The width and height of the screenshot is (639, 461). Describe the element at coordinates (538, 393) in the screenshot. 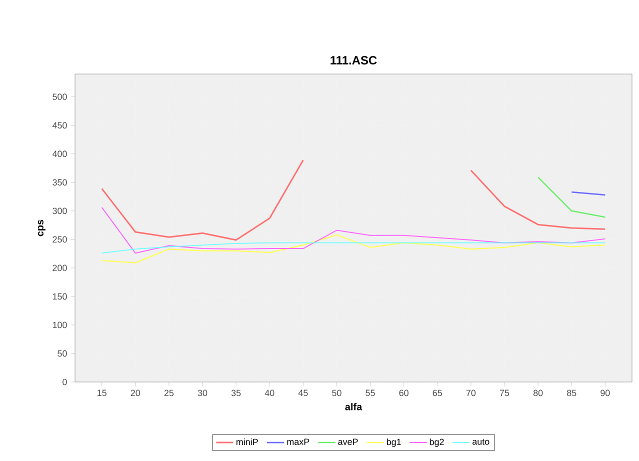

I see `x-tick-label: 80` at that location.